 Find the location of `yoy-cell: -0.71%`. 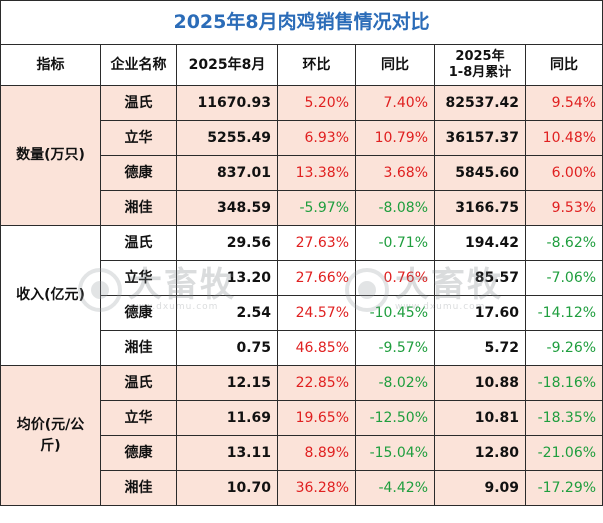

yoy-cell: -0.71% is located at coordinates (395, 243).